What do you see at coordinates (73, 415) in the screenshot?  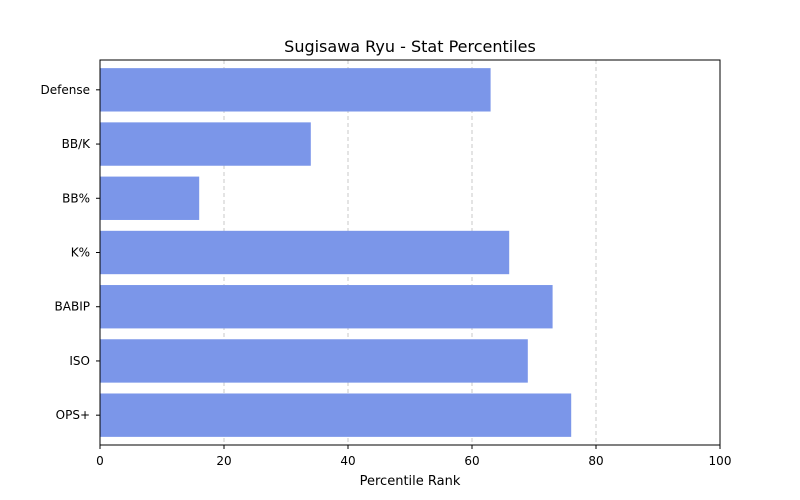 I see `y-tick-label: OPS+` at bounding box center [73, 415].